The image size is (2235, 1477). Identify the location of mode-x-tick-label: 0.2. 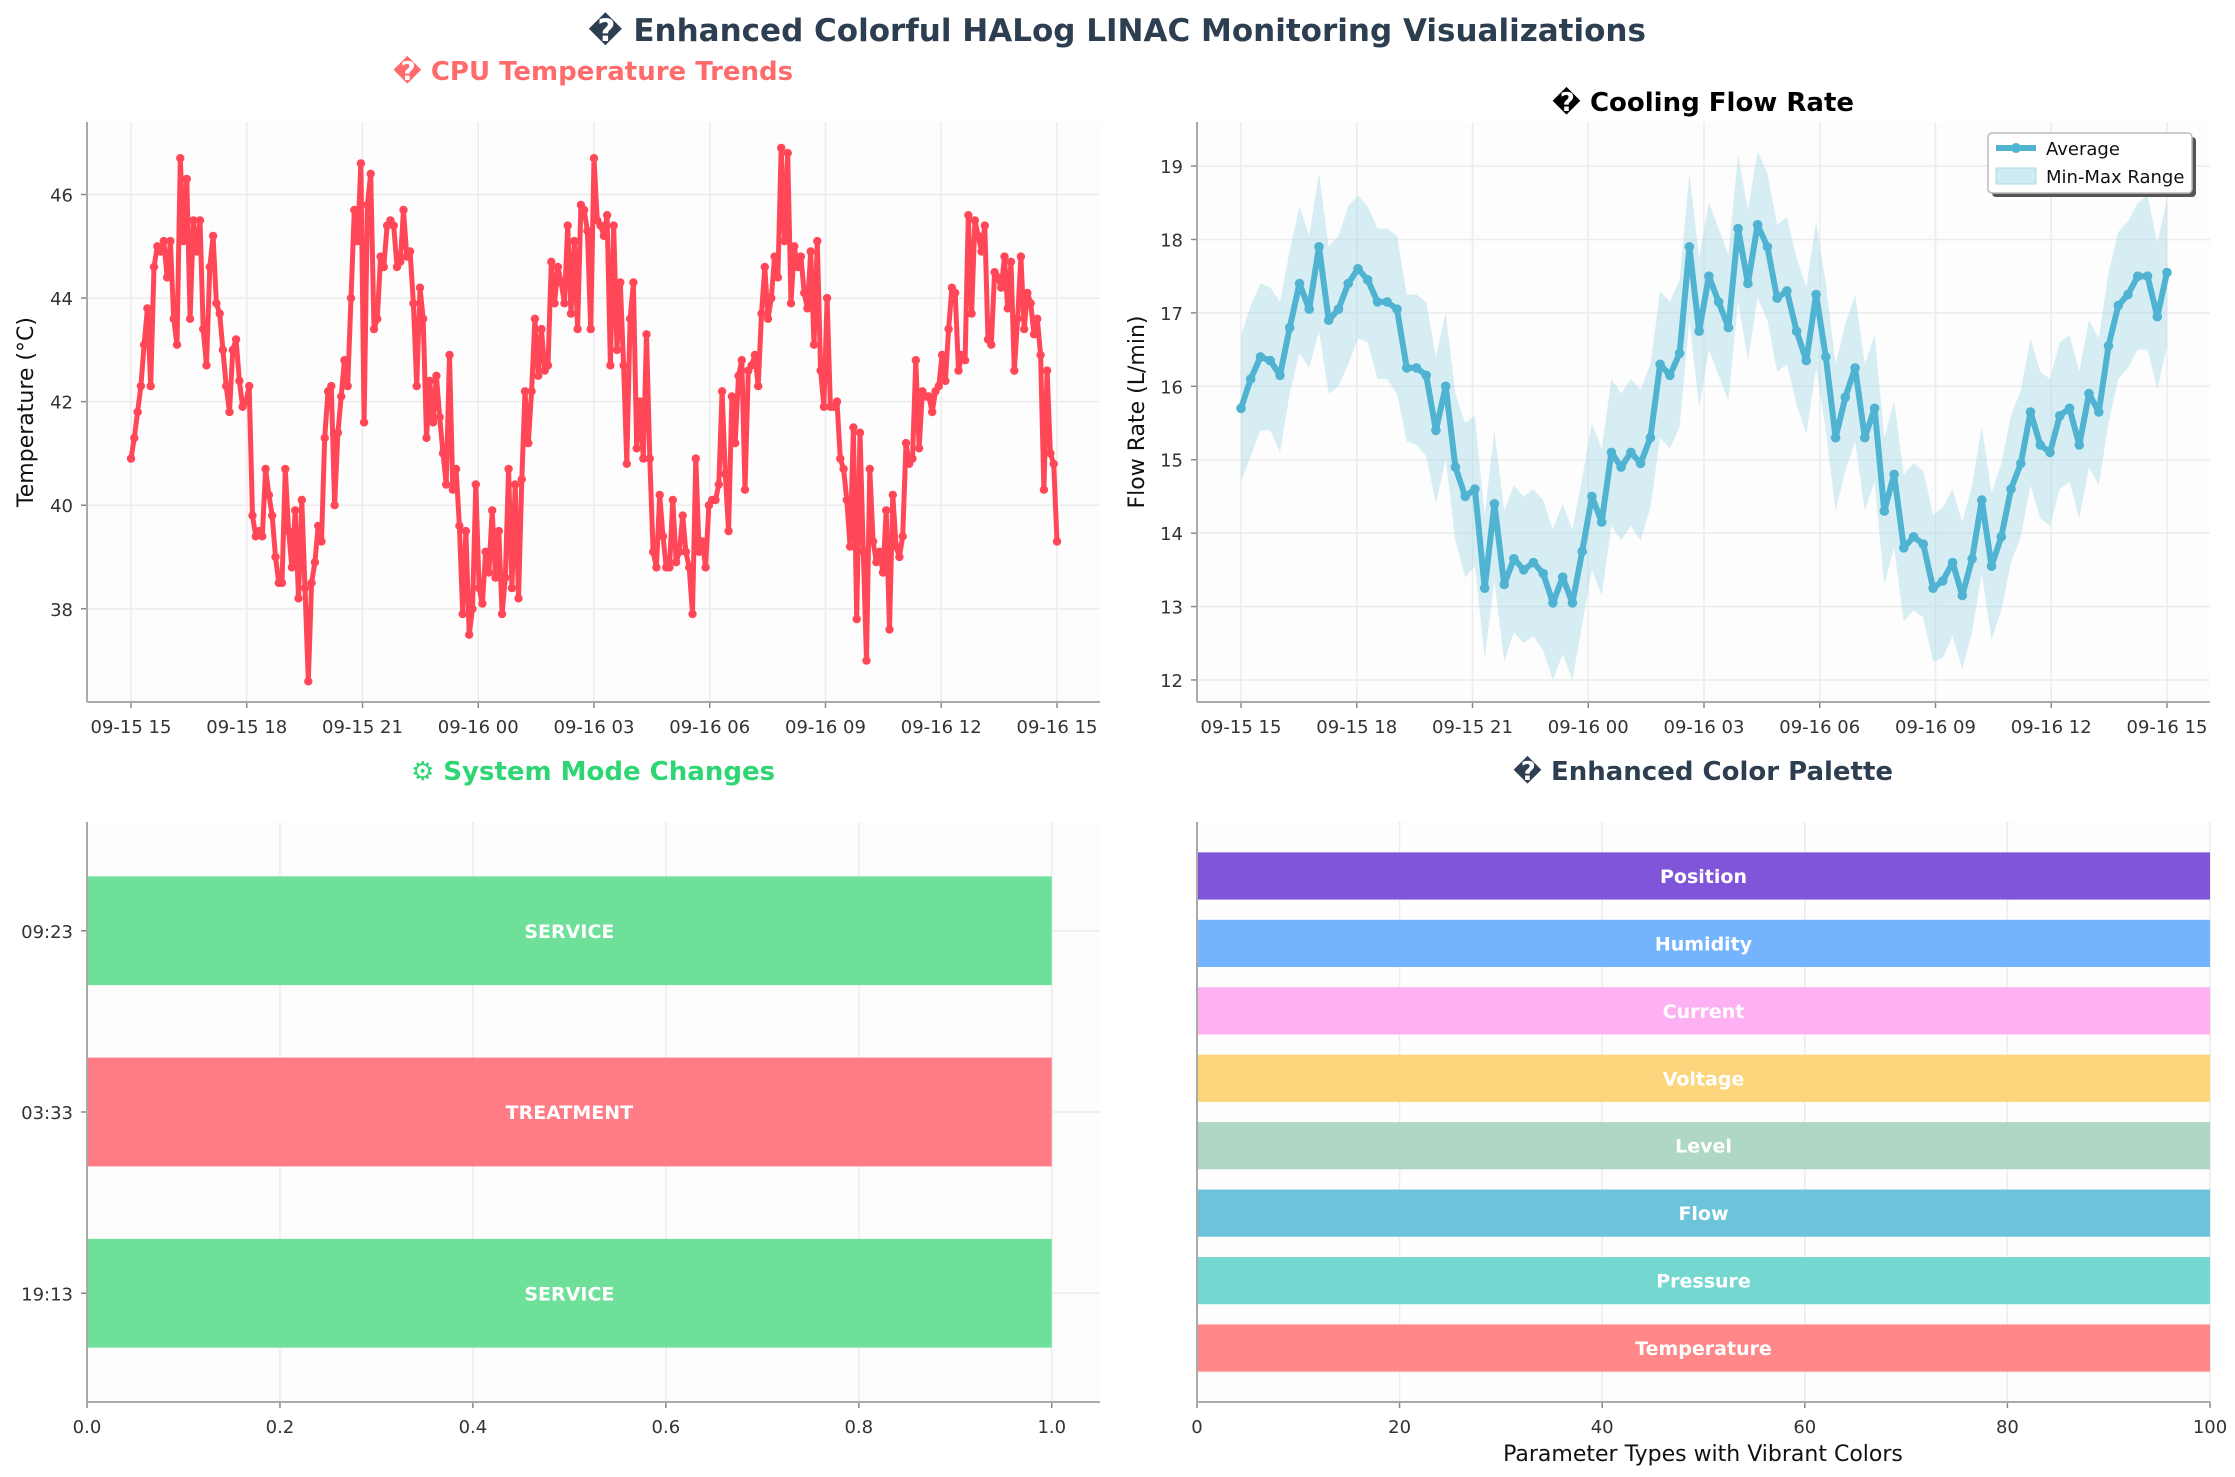
(280, 1427).